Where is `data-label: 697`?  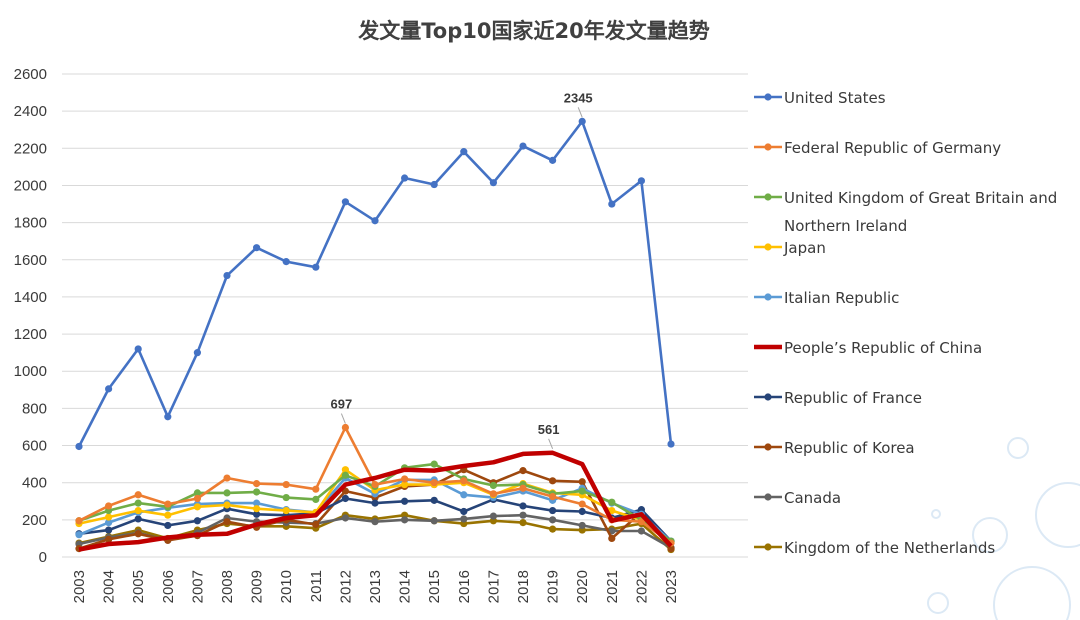 data-label: 697 is located at coordinates (342, 404).